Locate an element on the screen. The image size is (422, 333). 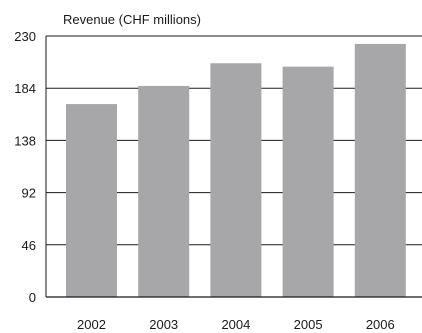
x-tick-label: 2005 is located at coordinates (308, 324).